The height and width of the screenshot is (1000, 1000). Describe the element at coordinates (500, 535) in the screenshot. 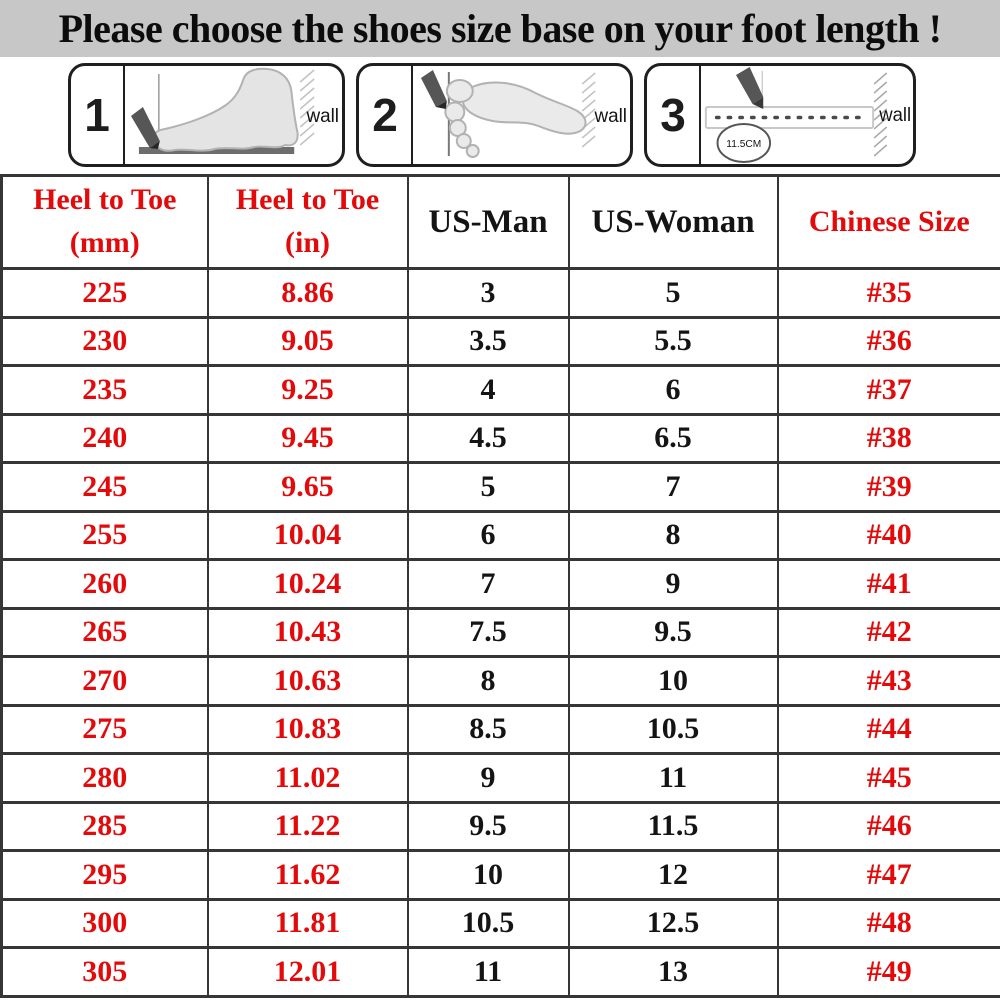

I see `size-table-row: 255 10.04 6 8 #40` at that location.